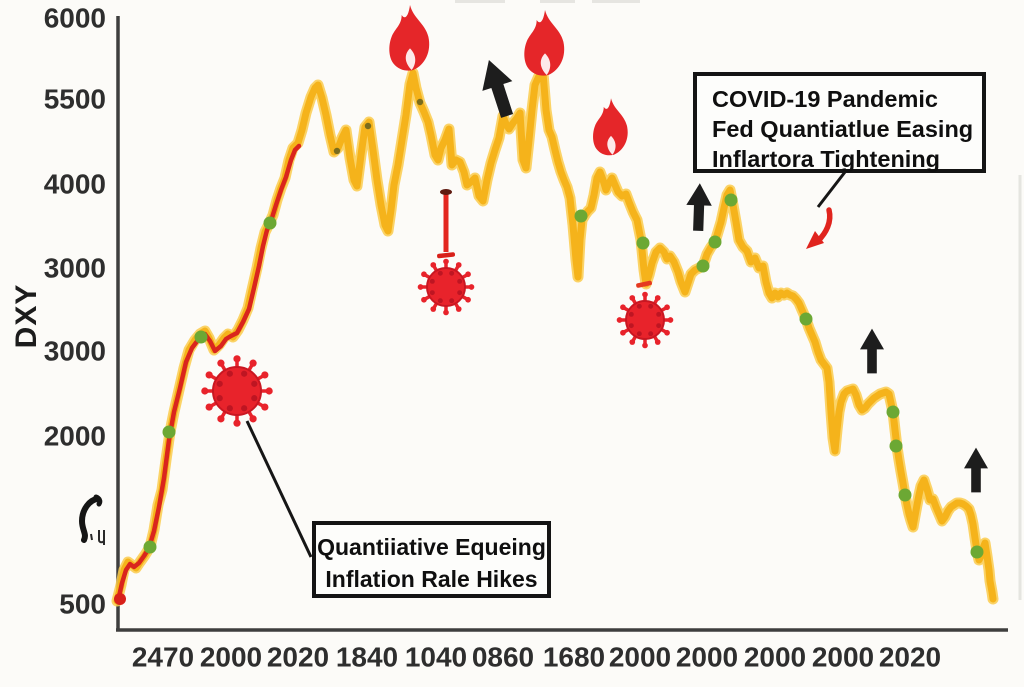 The image size is (1024, 687). Describe the element at coordinates (163, 656) in the screenshot. I see `x-tick-label: 2470` at that location.